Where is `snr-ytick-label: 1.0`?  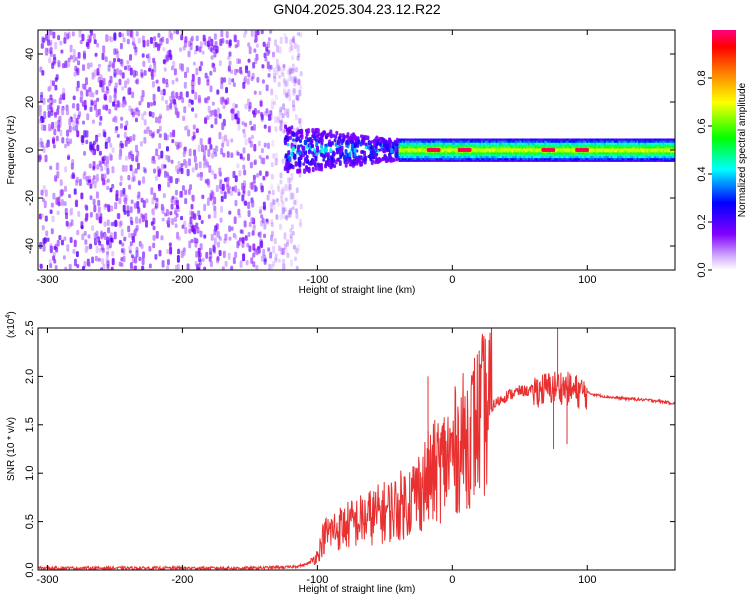 snr-ytick-label: 1.0 is located at coordinates (30, 473).